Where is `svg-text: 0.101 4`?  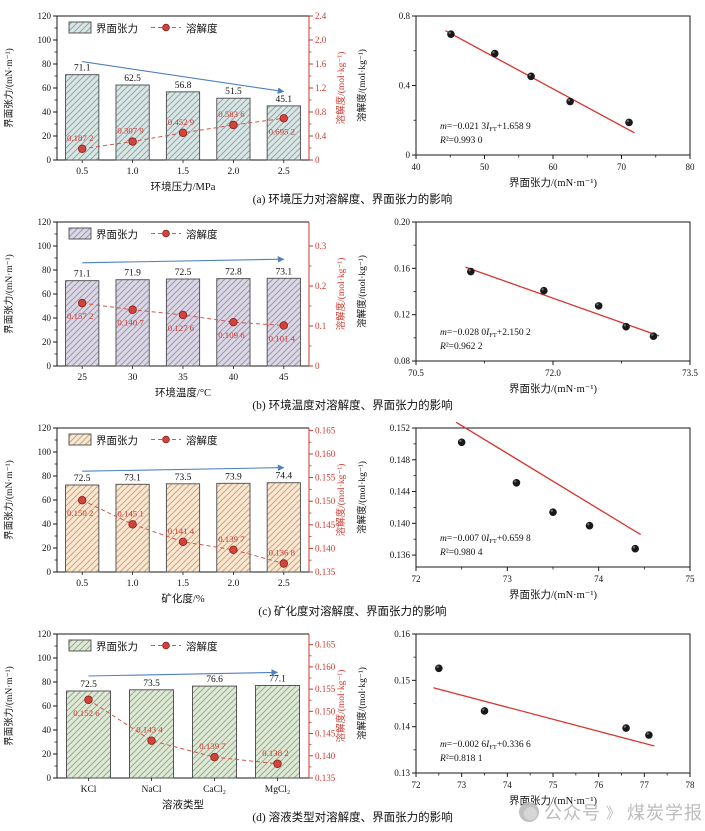 svg-text: 0.101 4 is located at coordinates (282, 338).